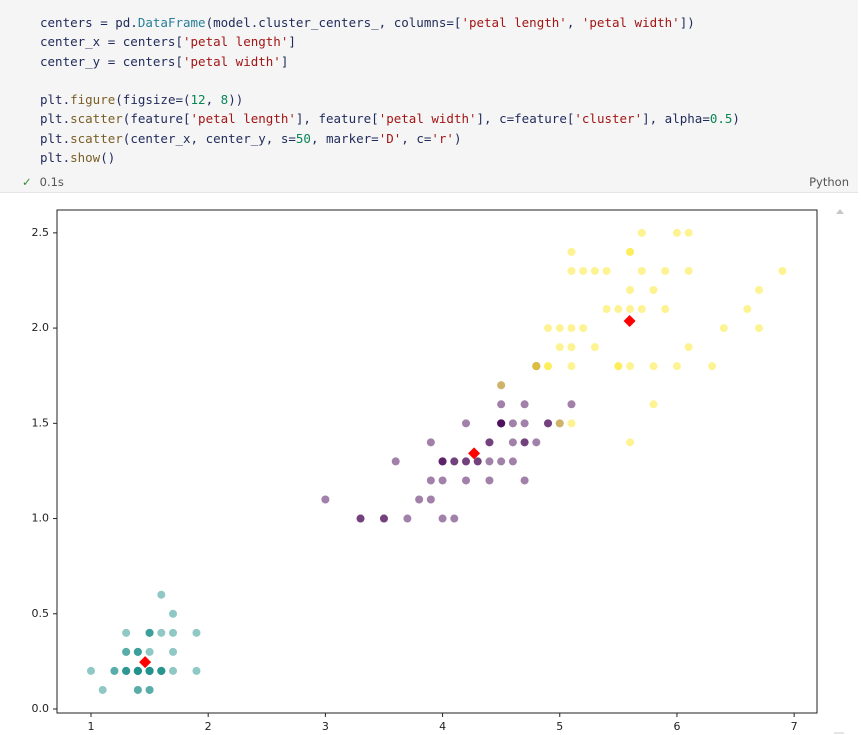 The width and height of the screenshot is (861, 735). What do you see at coordinates (344, 138) in the screenshot?
I see `code-token: , marker=` at bounding box center [344, 138].